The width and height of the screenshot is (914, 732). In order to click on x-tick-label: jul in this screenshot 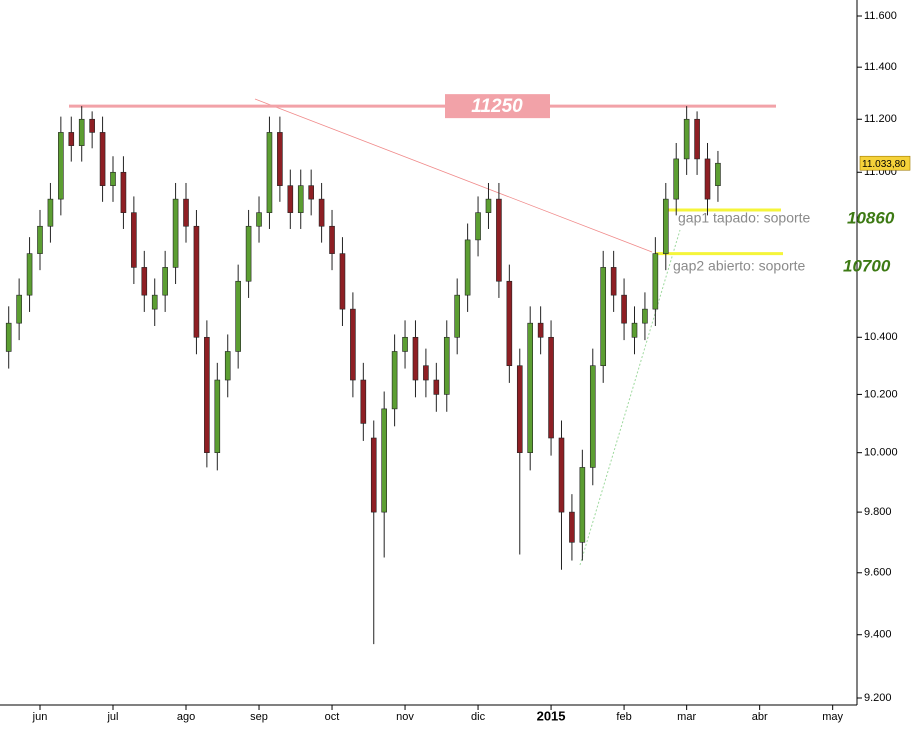, I will do `click(112, 717)`.